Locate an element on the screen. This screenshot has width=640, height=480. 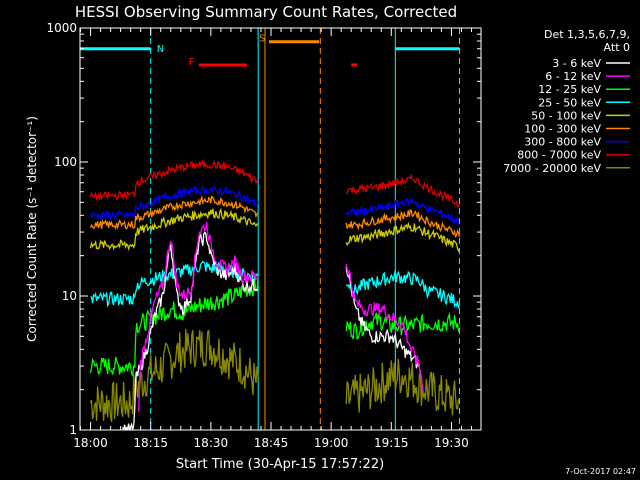
legend-label: 6 - 12 keV is located at coordinates (573, 76).